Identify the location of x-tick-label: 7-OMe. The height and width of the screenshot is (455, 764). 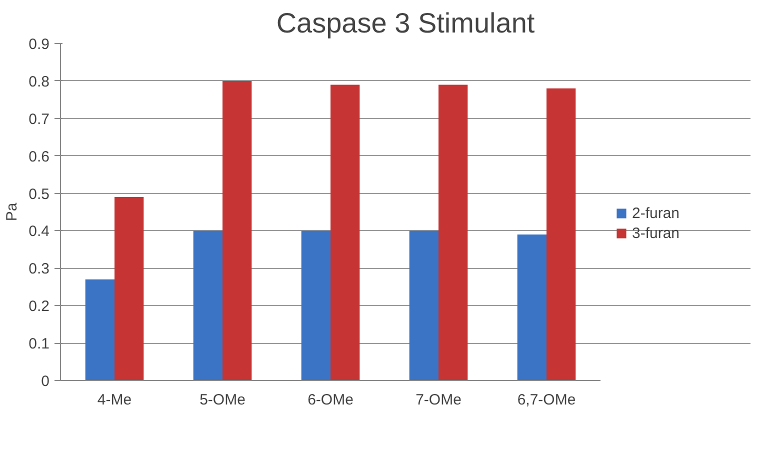
(439, 400).